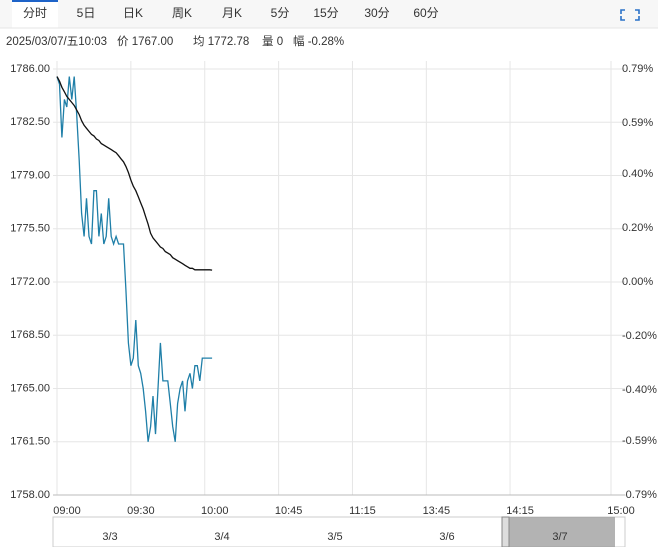  What do you see at coordinates (221, 537) in the screenshot?
I see `navigator-date: 3/4` at bounding box center [221, 537].